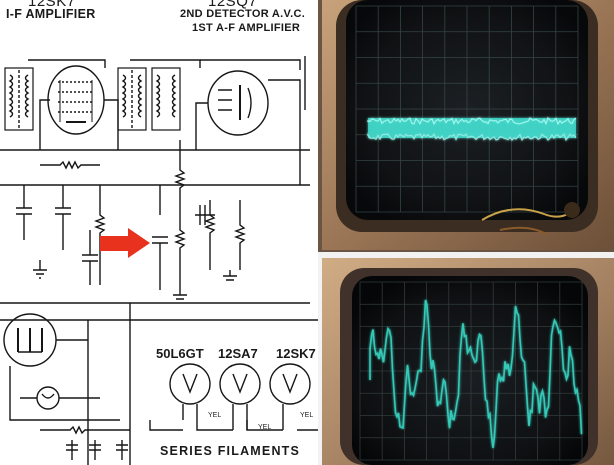  Describe the element at coordinates (52, 5) in the screenshot. I see `stage1-tube-label: 12SK7` at that location.